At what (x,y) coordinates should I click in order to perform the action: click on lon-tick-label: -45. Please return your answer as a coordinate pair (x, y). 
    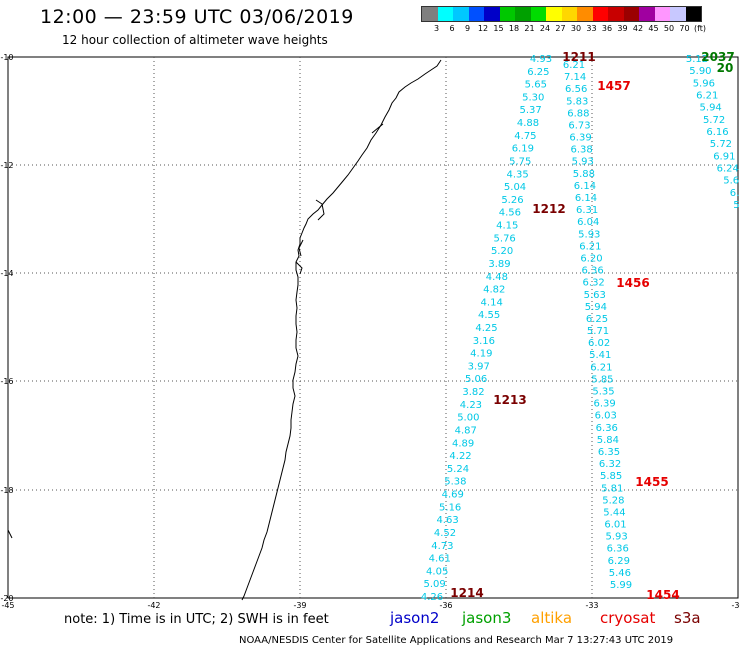
    Looking at the image, I should click on (7, 605).